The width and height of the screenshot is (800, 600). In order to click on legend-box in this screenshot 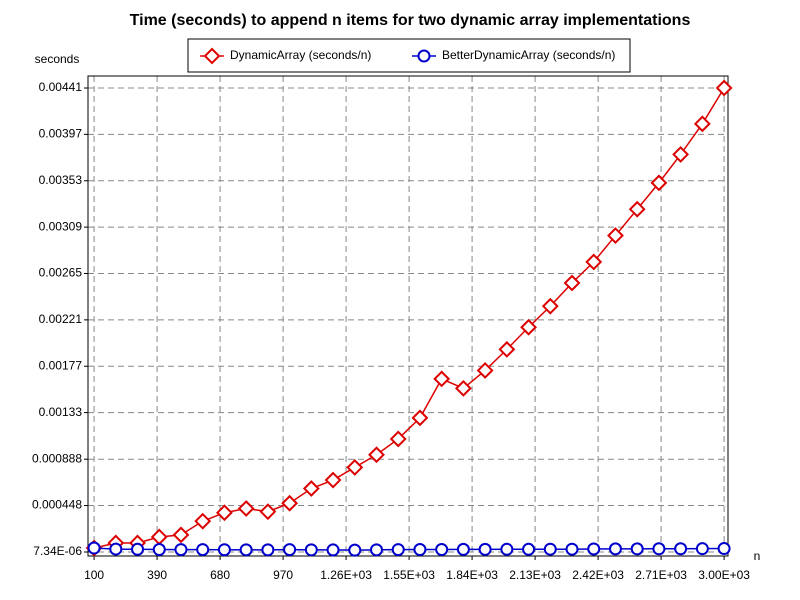, I will do `click(409, 55)`.